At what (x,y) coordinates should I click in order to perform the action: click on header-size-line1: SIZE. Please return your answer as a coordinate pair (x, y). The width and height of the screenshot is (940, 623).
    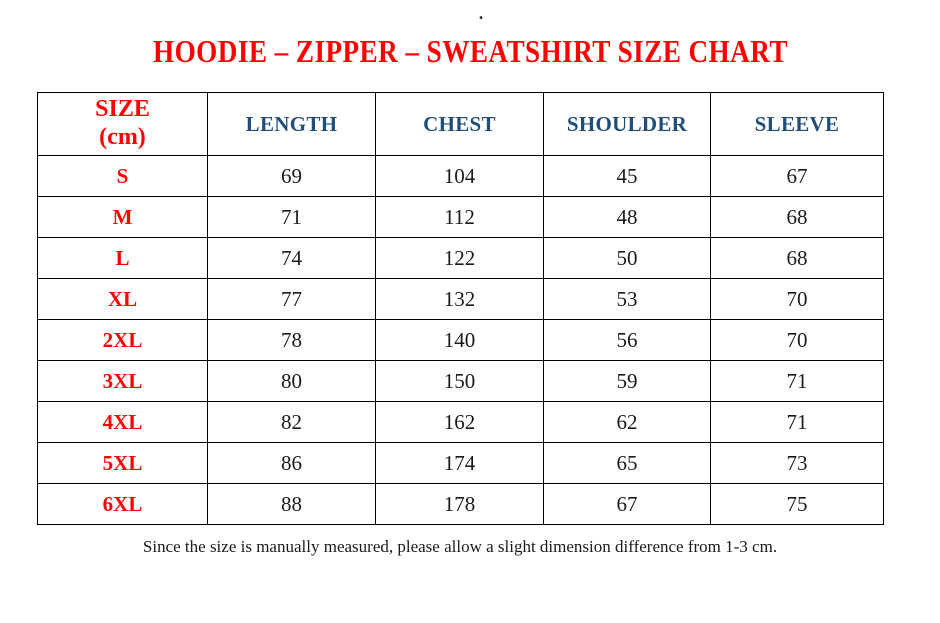
    Looking at the image, I should click on (122, 109).